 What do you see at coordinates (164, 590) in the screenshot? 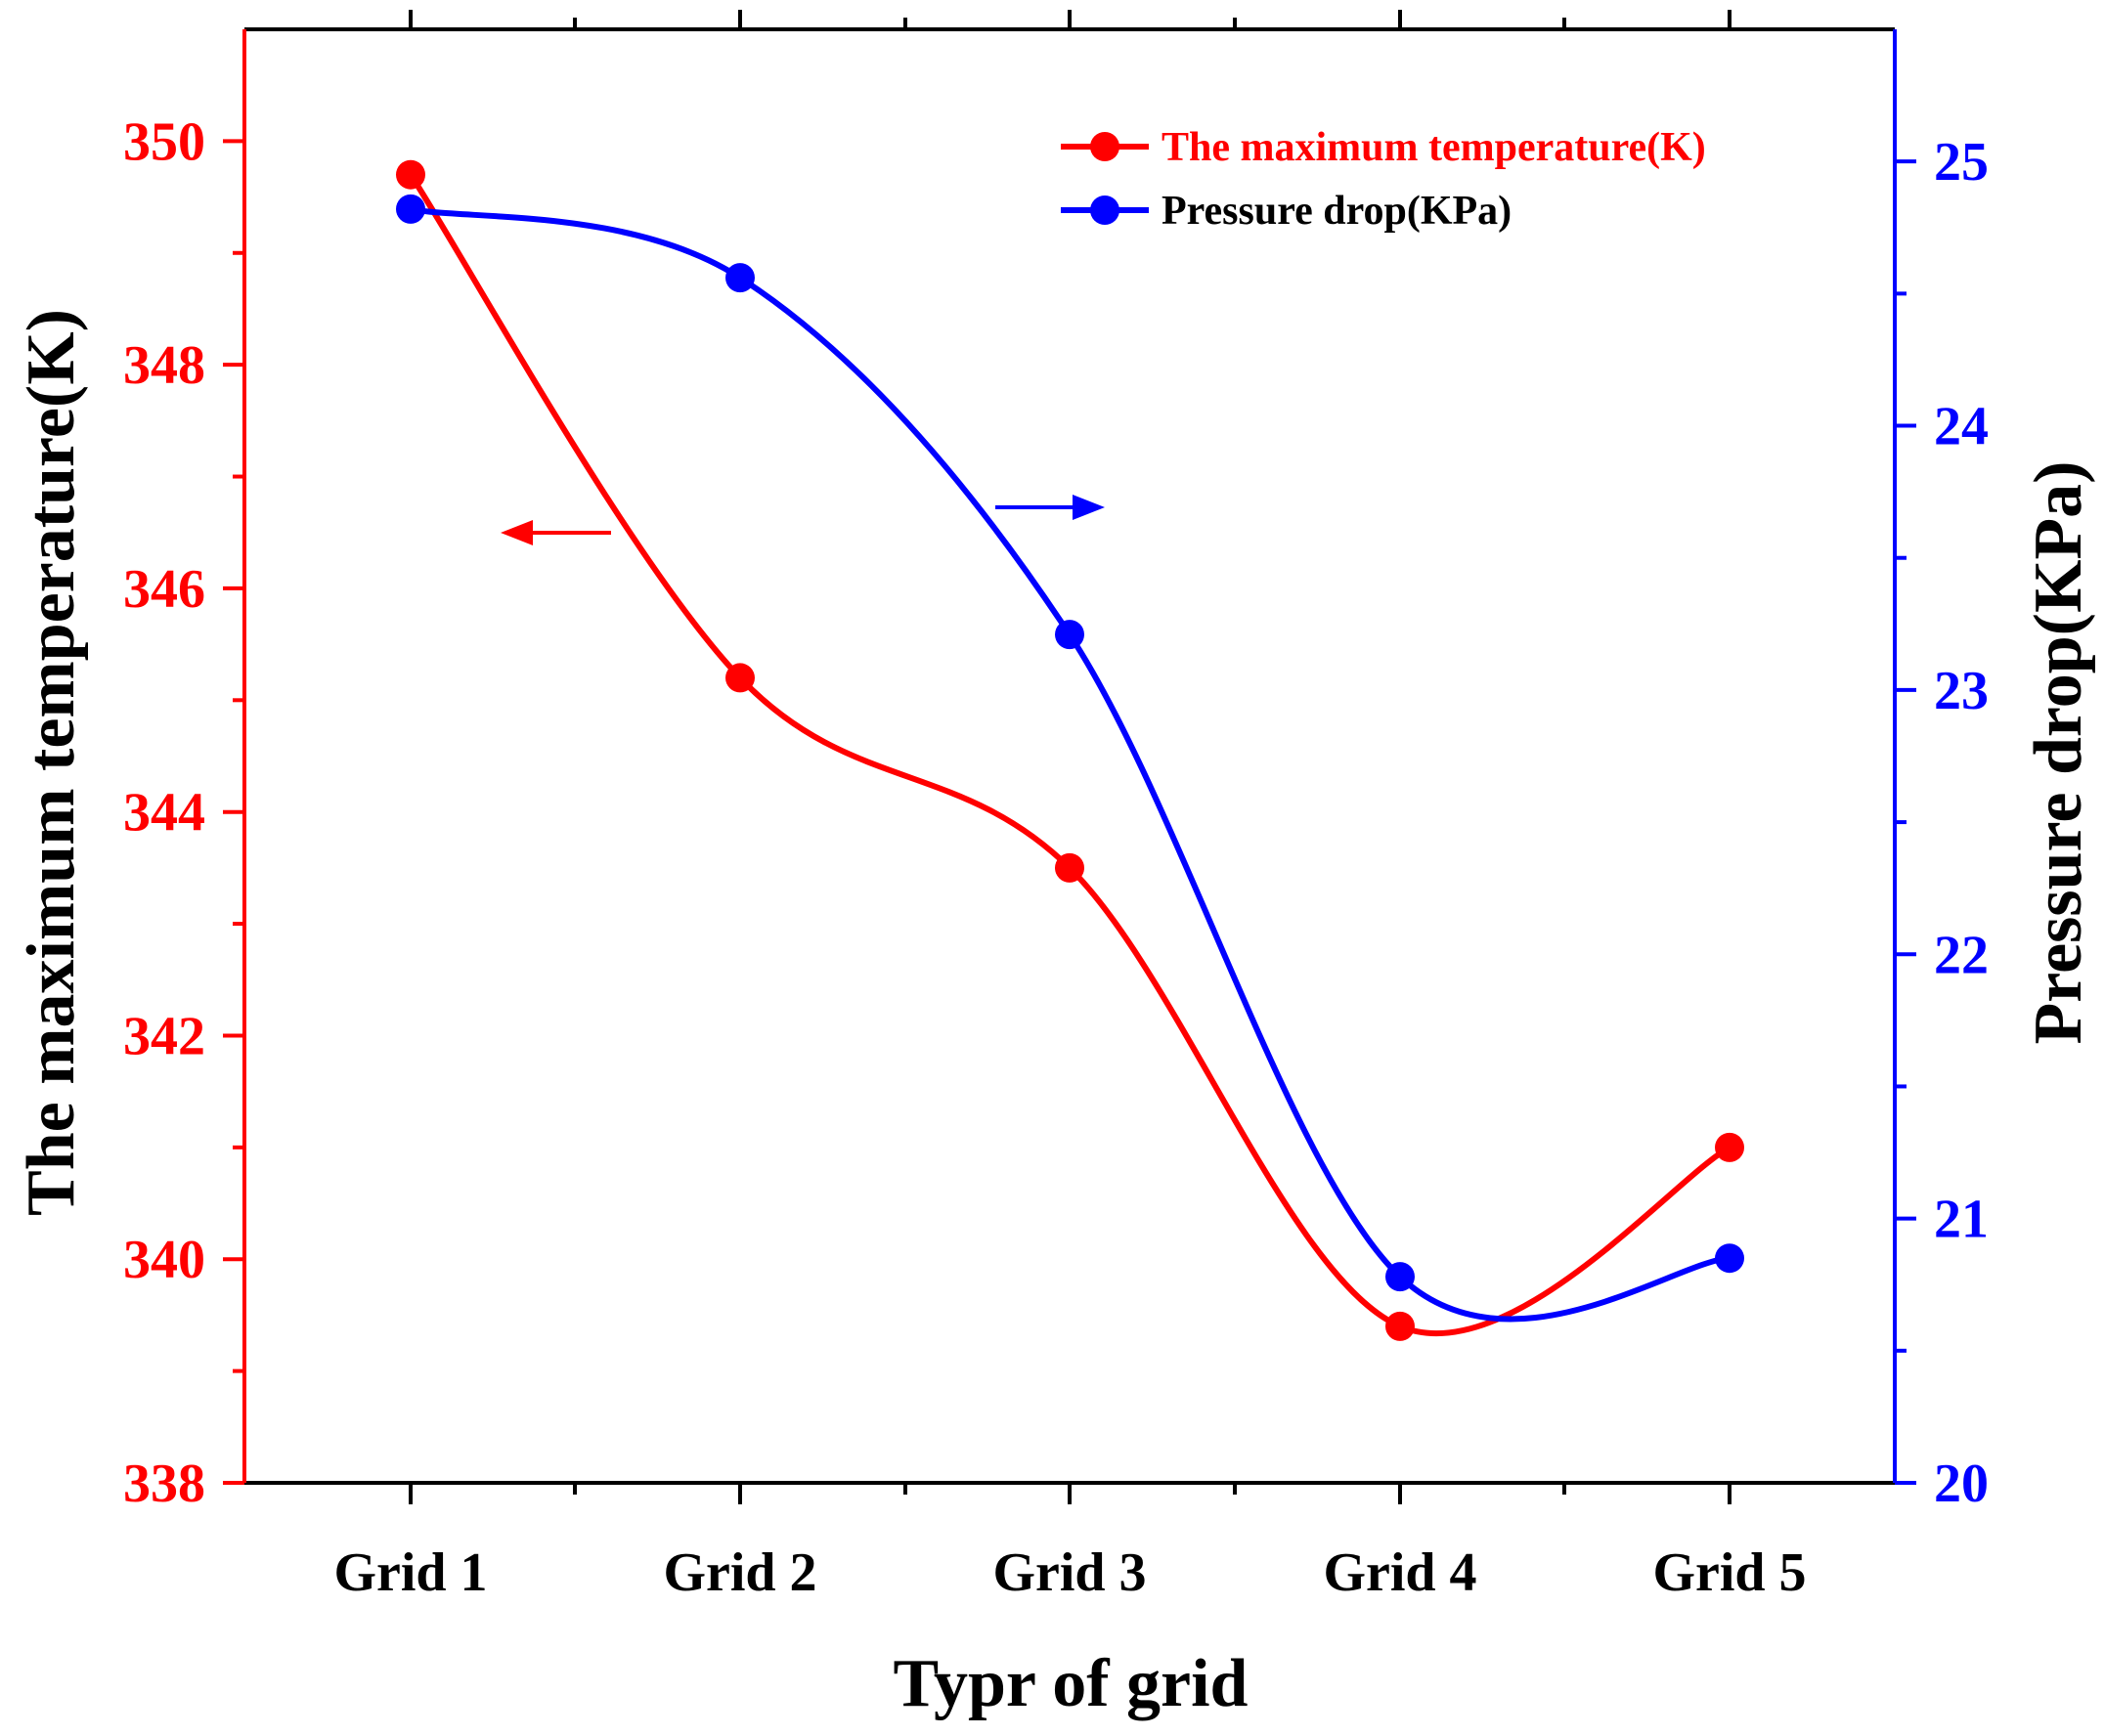
I see `left-y-tick-label: 346` at bounding box center [164, 590].